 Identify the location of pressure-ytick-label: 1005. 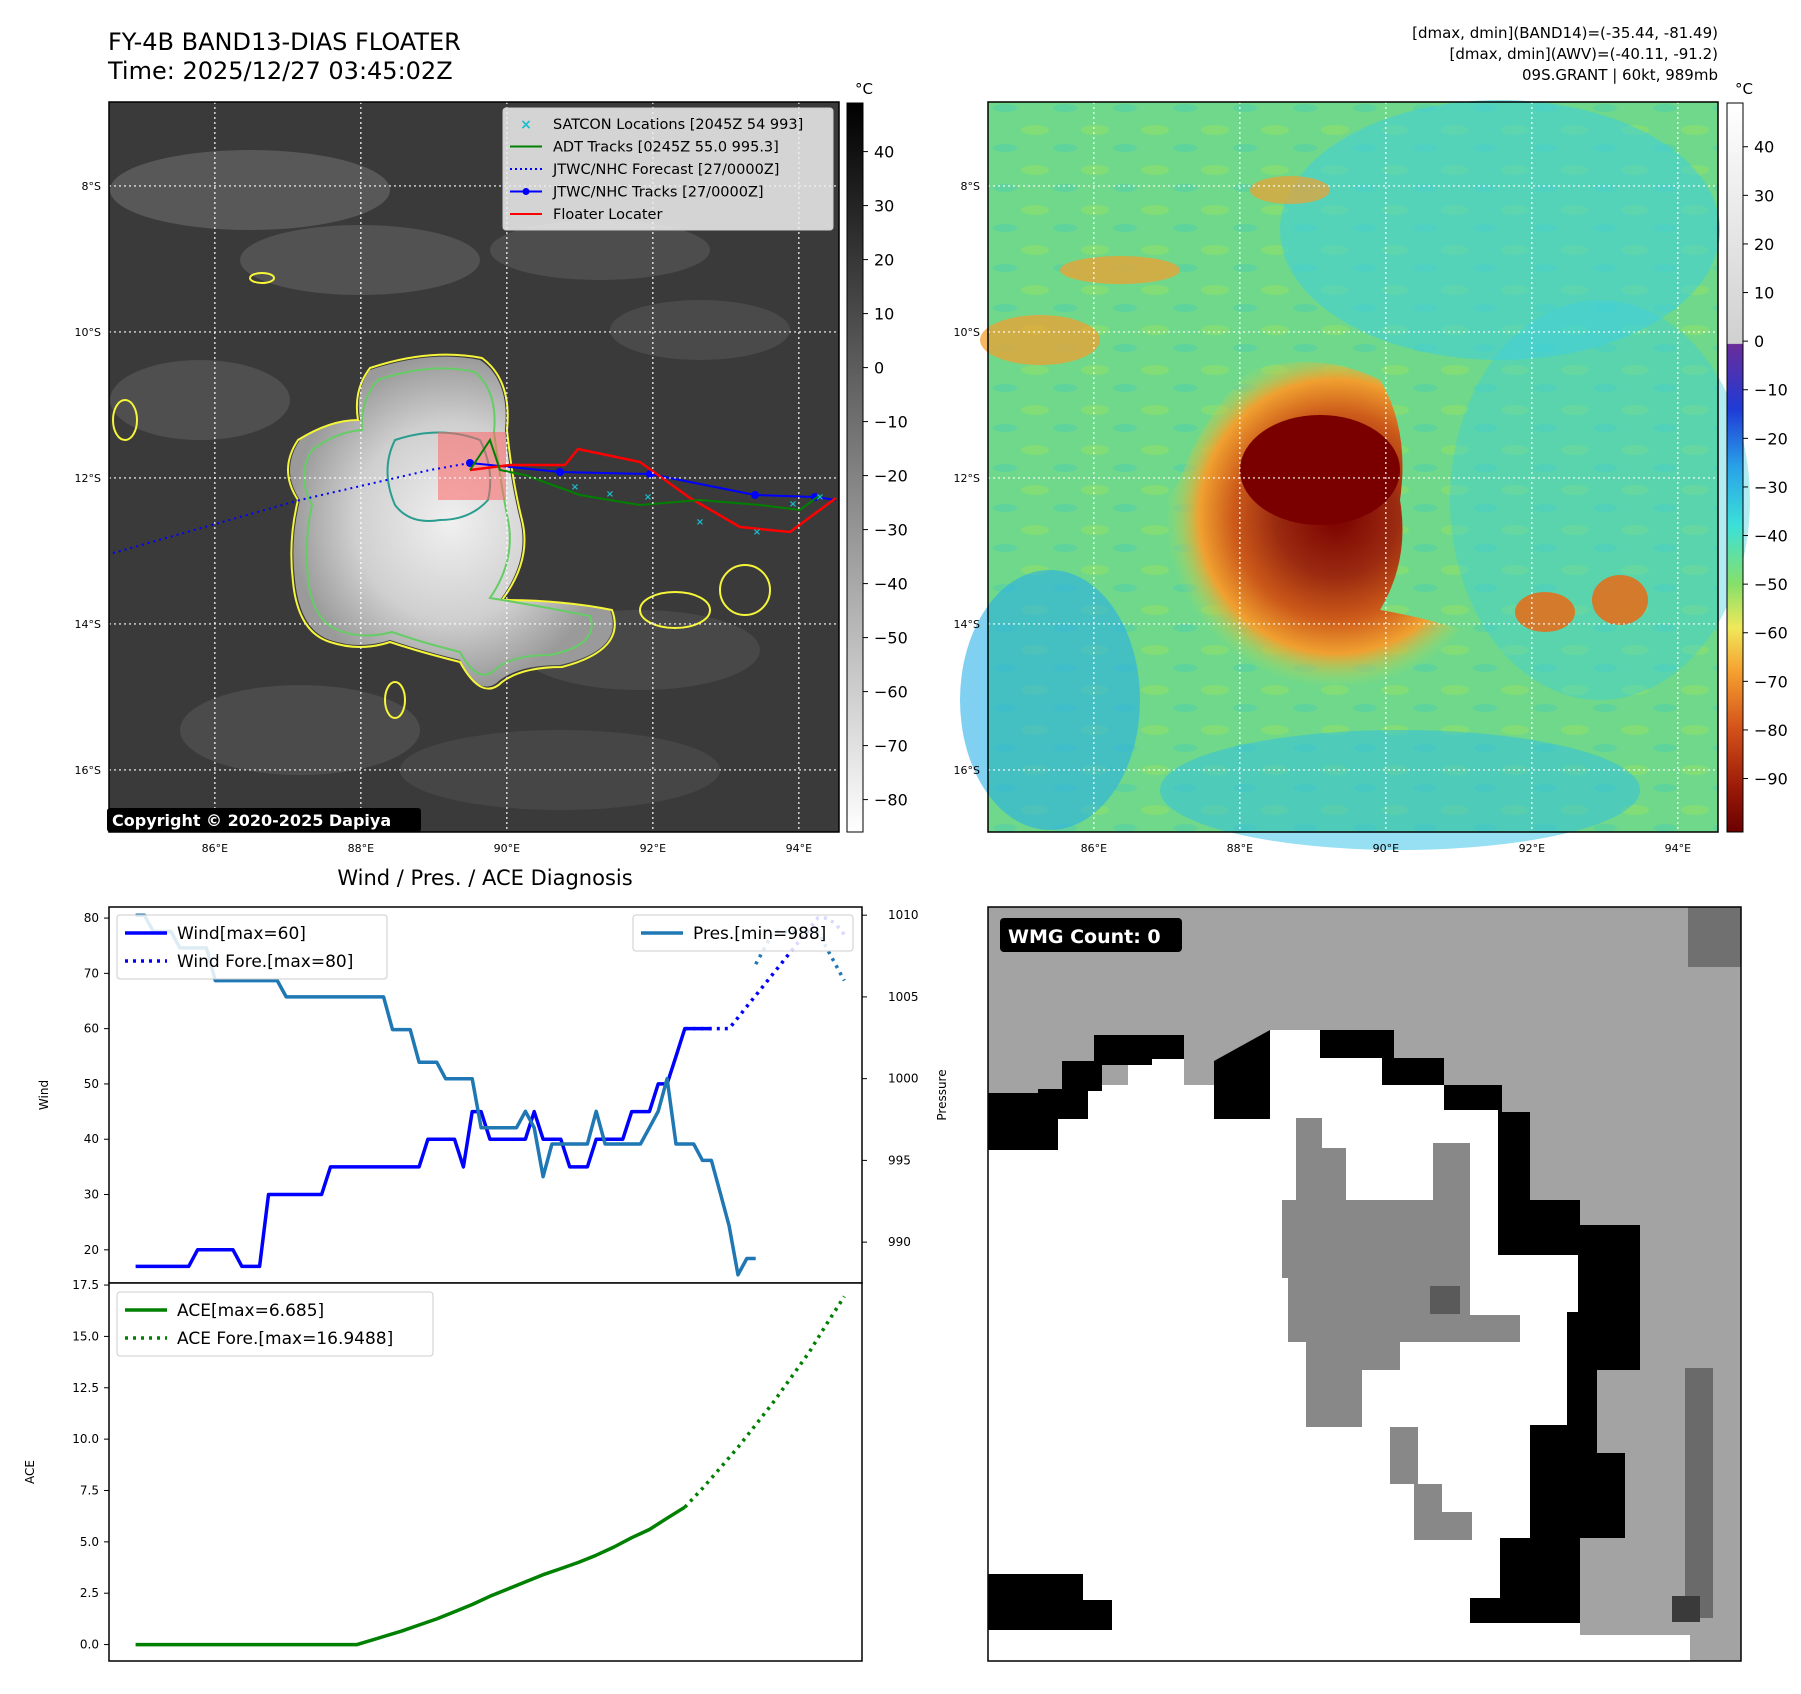
(903, 997).